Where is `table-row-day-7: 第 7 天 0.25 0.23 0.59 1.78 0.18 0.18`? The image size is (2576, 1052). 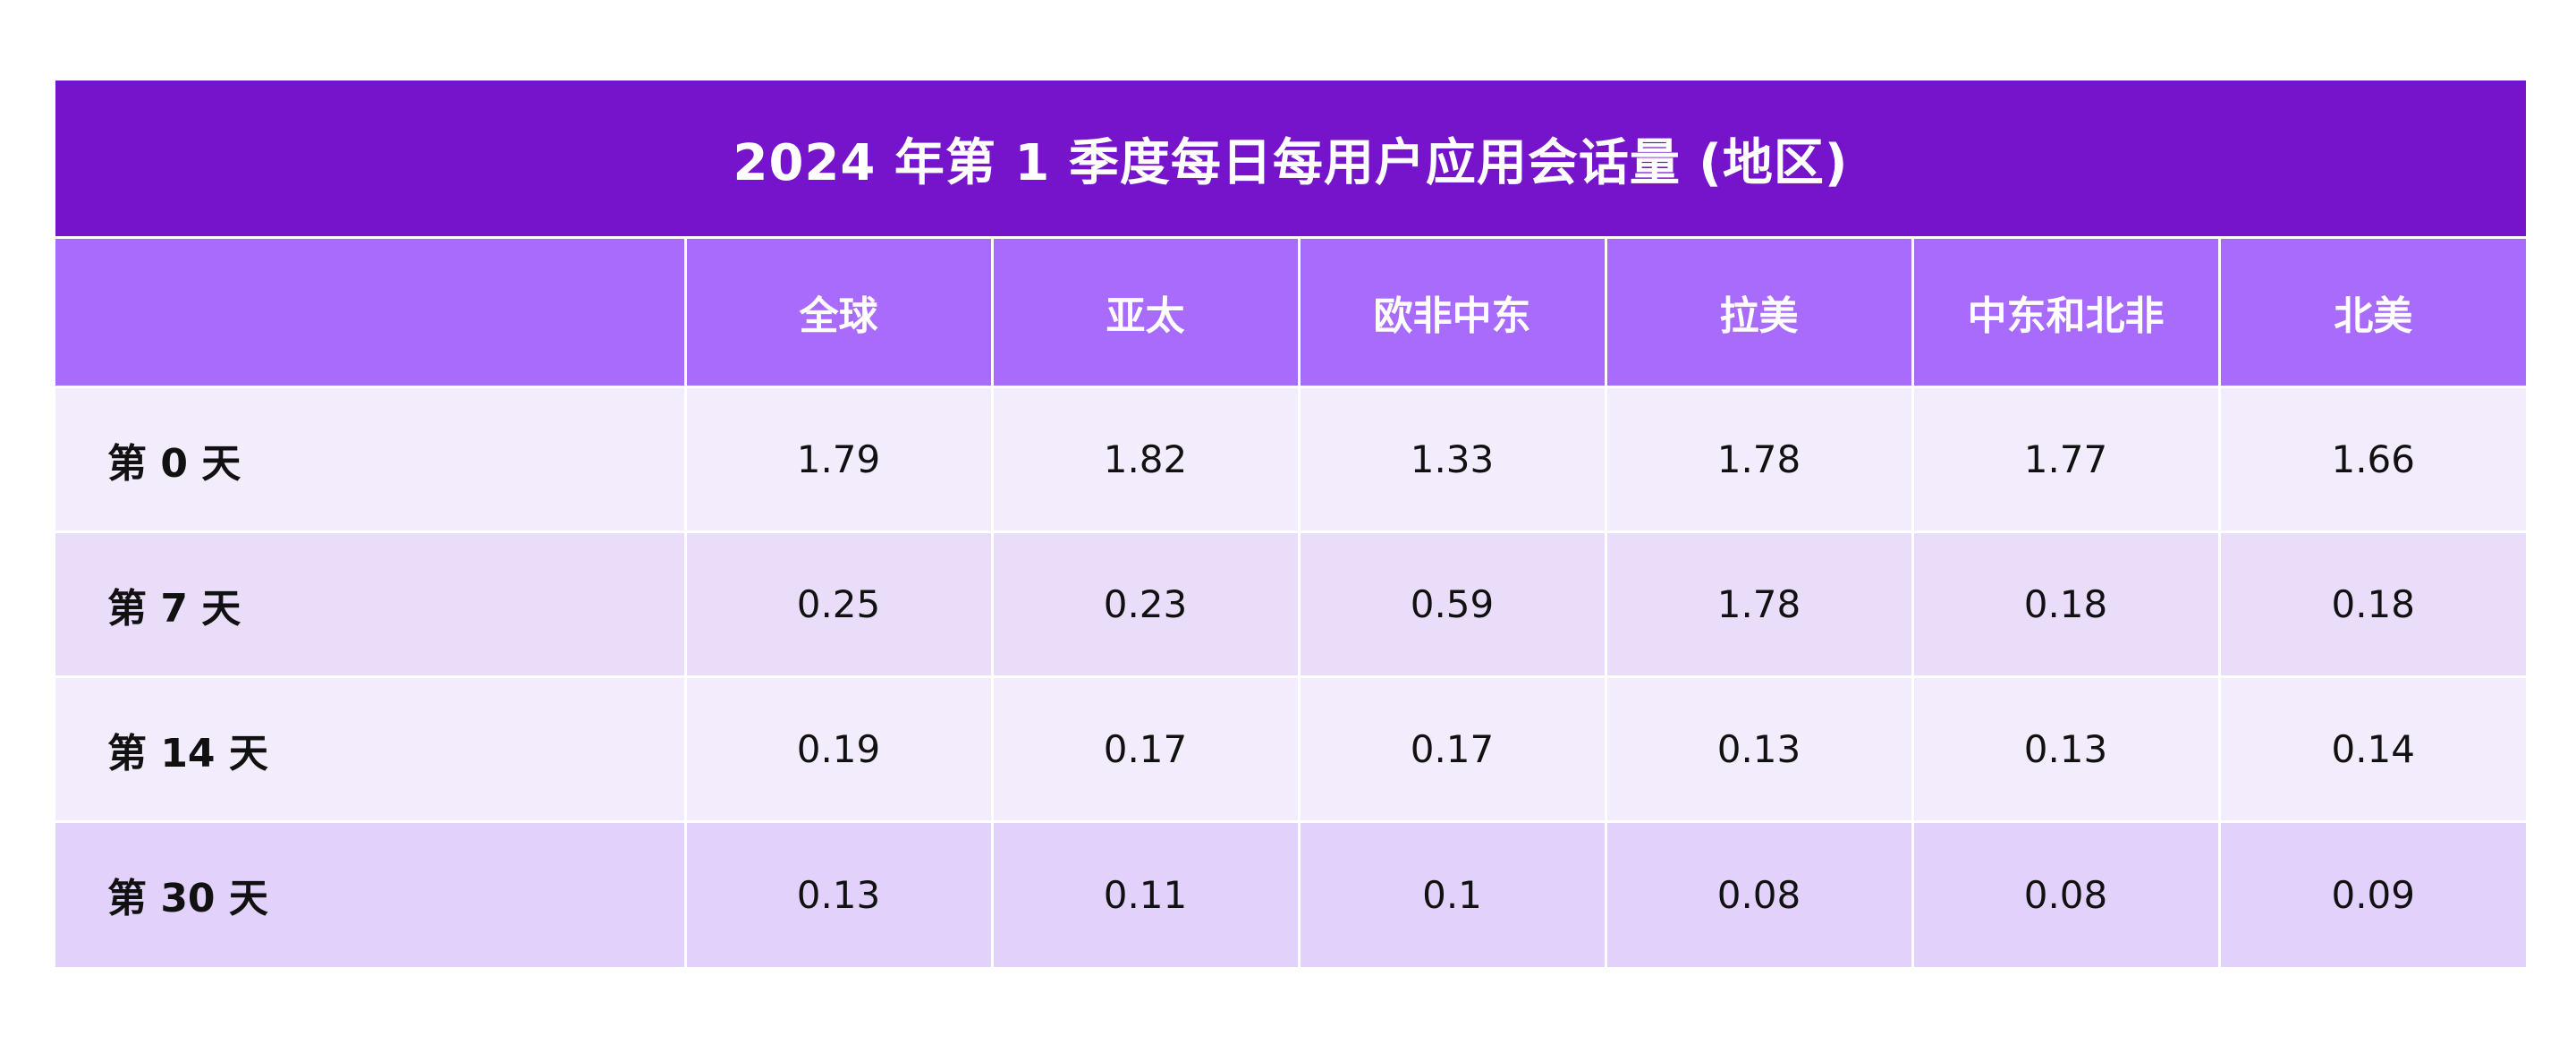 table-row-day-7: 第 7 天 0.25 0.23 0.59 1.78 0.18 0.18 is located at coordinates (1290, 604).